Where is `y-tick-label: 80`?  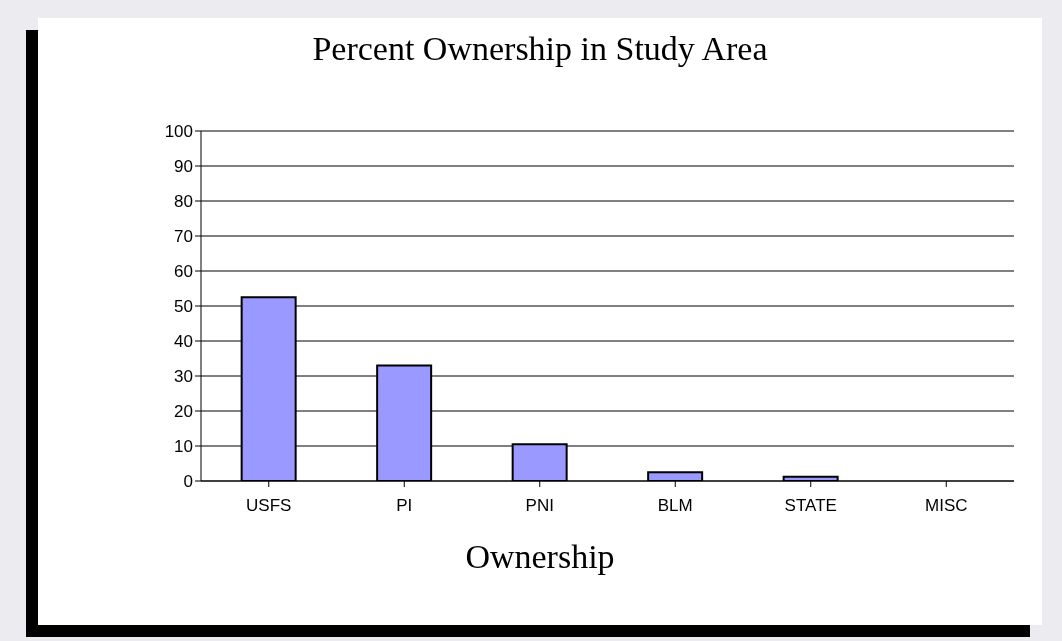
y-tick-label: 80 is located at coordinates (183, 202).